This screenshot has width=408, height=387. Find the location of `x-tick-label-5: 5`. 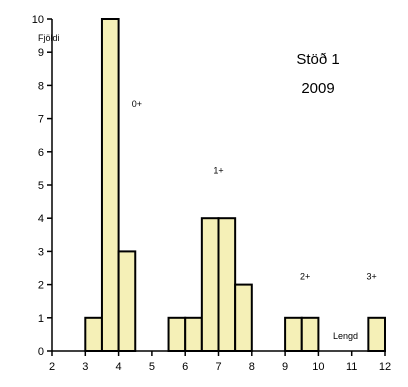

x-tick-label-5: 5 is located at coordinates (152, 367).